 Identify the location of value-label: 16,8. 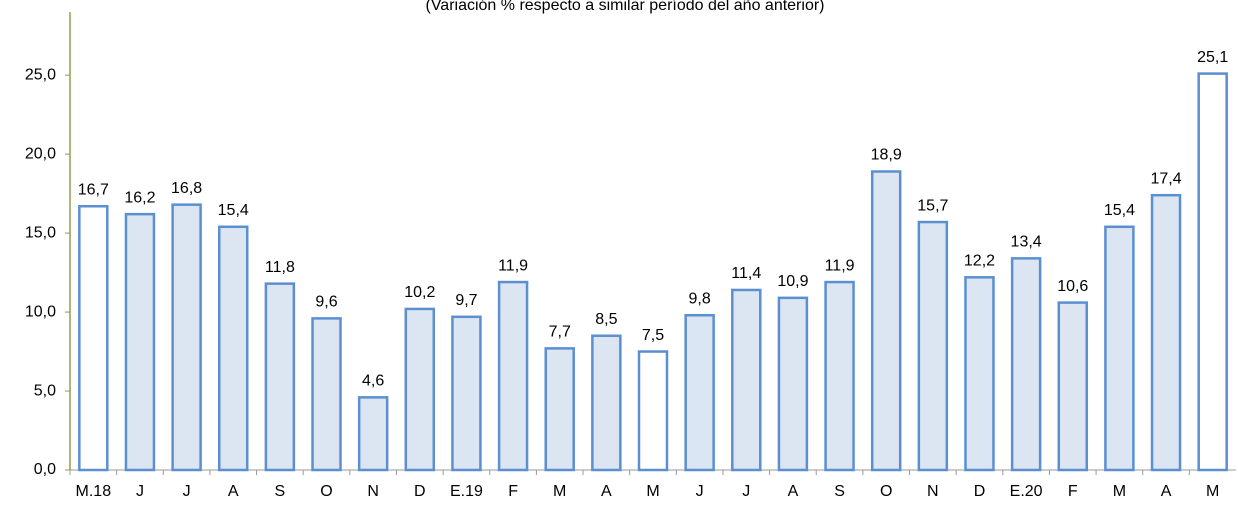
(186, 188).